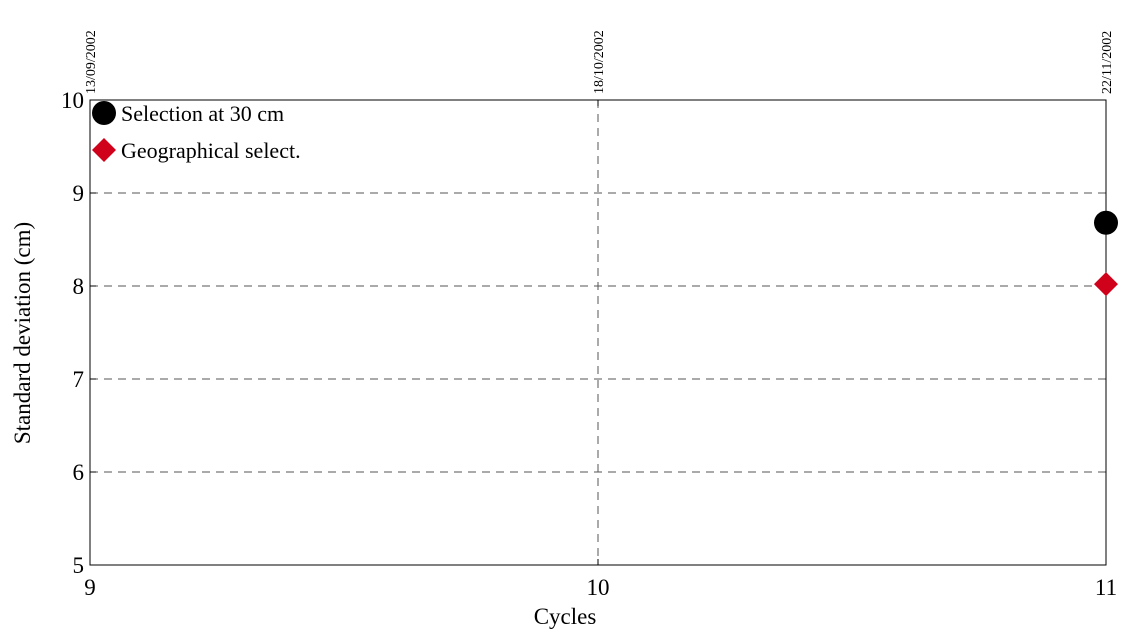 The image size is (1124, 632). What do you see at coordinates (211, 150) in the screenshot?
I see `legend-label: Geographical select.` at bounding box center [211, 150].